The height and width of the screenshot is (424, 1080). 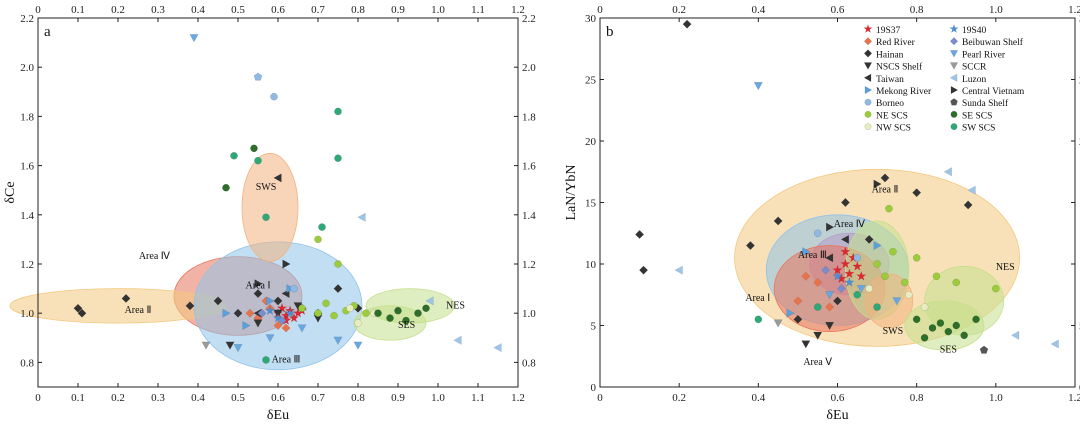 What do you see at coordinates (258, 76) in the screenshot?
I see `point-sunda-shelf` at bounding box center [258, 76].